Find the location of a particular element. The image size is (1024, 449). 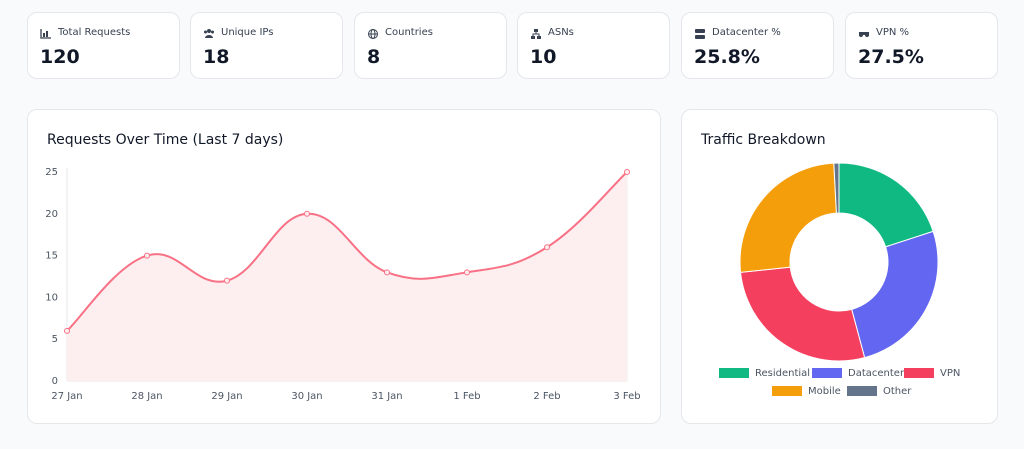

stat-card: VPN % 27.5% is located at coordinates (921, 45).